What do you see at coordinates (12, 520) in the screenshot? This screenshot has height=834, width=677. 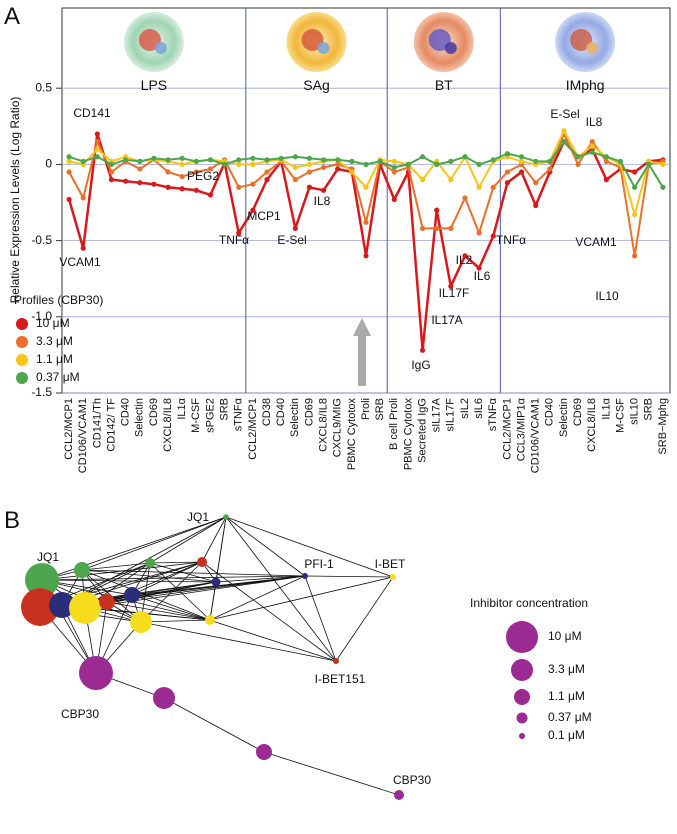 I see `panel-label: B` at bounding box center [12, 520].